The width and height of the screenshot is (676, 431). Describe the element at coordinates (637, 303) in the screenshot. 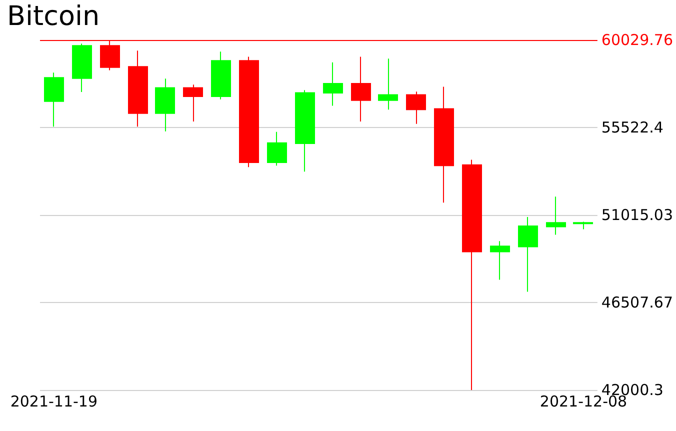

I see `y-tick-label: 46507.67` at that location.